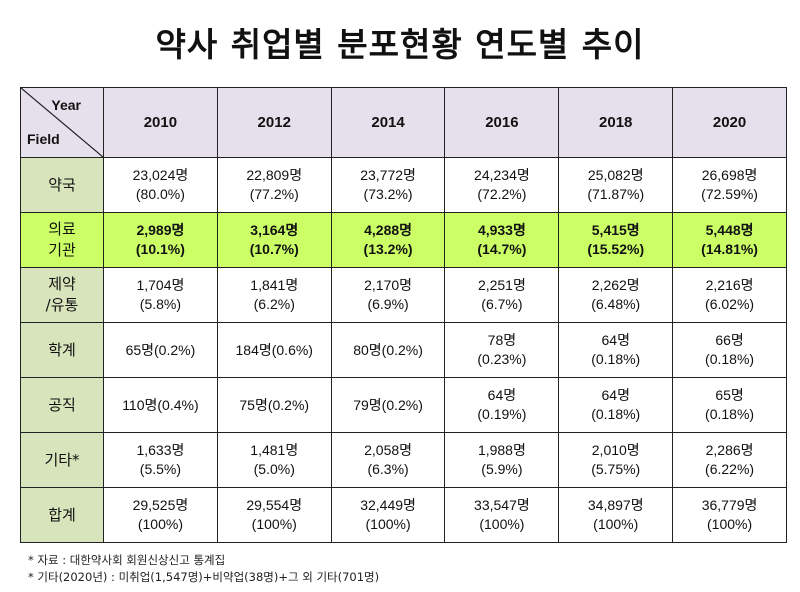  Describe the element at coordinates (388, 460) in the screenshot. I see `data-cell: 2,058명 (6.3%)` at that location.